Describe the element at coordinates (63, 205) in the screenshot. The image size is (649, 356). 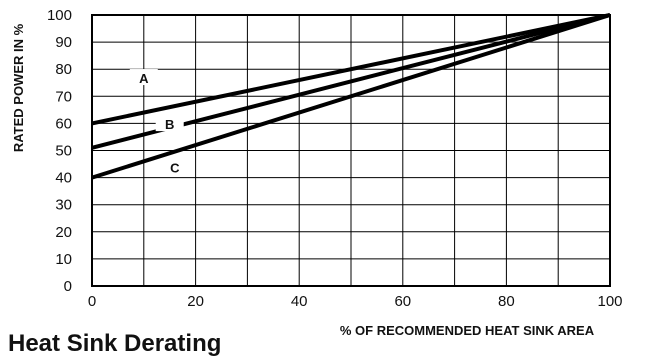
I see `y-tick-label-30: 30` at that location.